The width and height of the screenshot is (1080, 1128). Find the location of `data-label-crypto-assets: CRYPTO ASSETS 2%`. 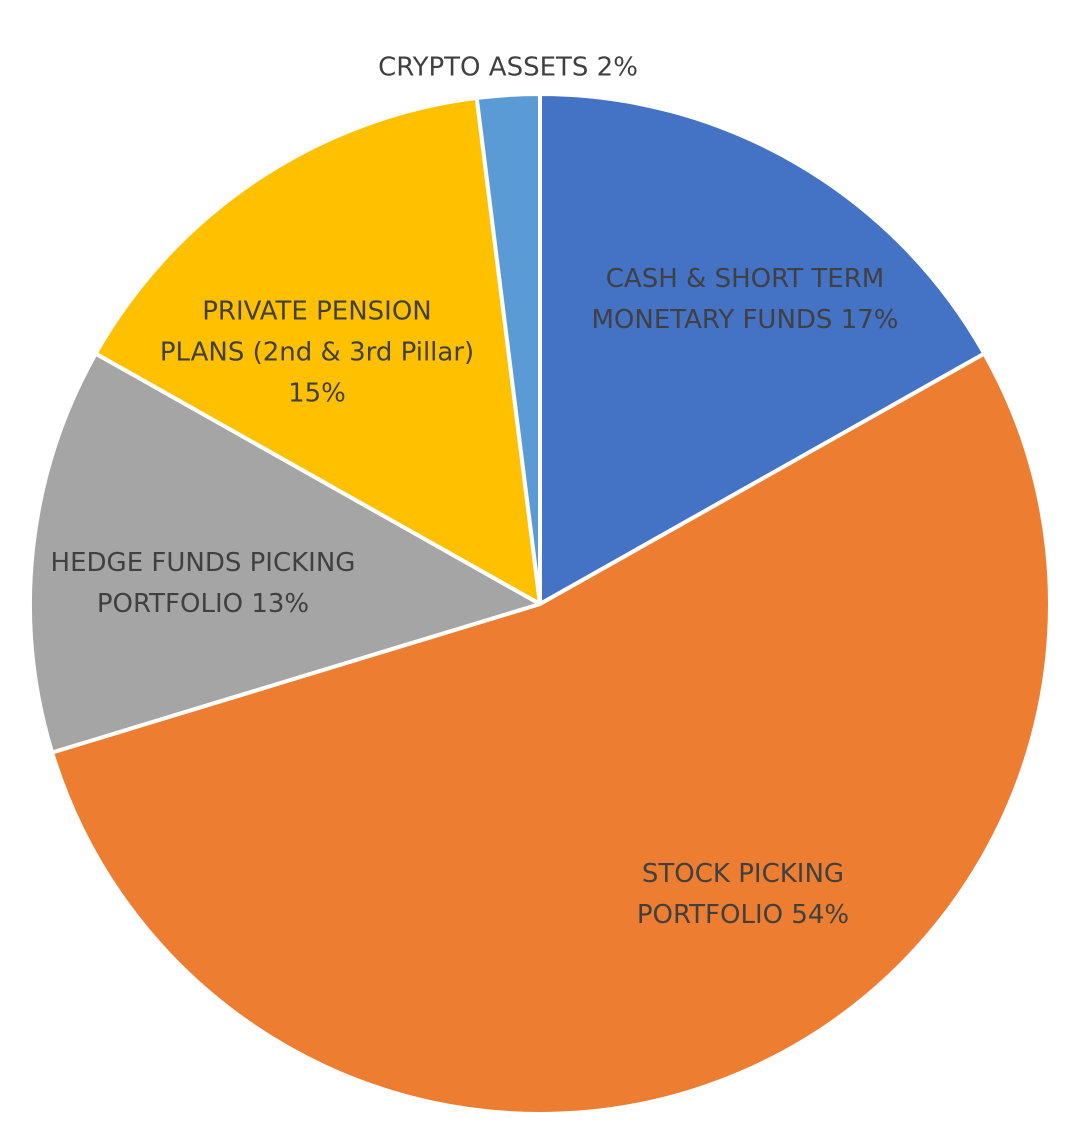

data-label-crypto-assets: CRYPTO ASSETS 2% is located at coordinates (508, 68).